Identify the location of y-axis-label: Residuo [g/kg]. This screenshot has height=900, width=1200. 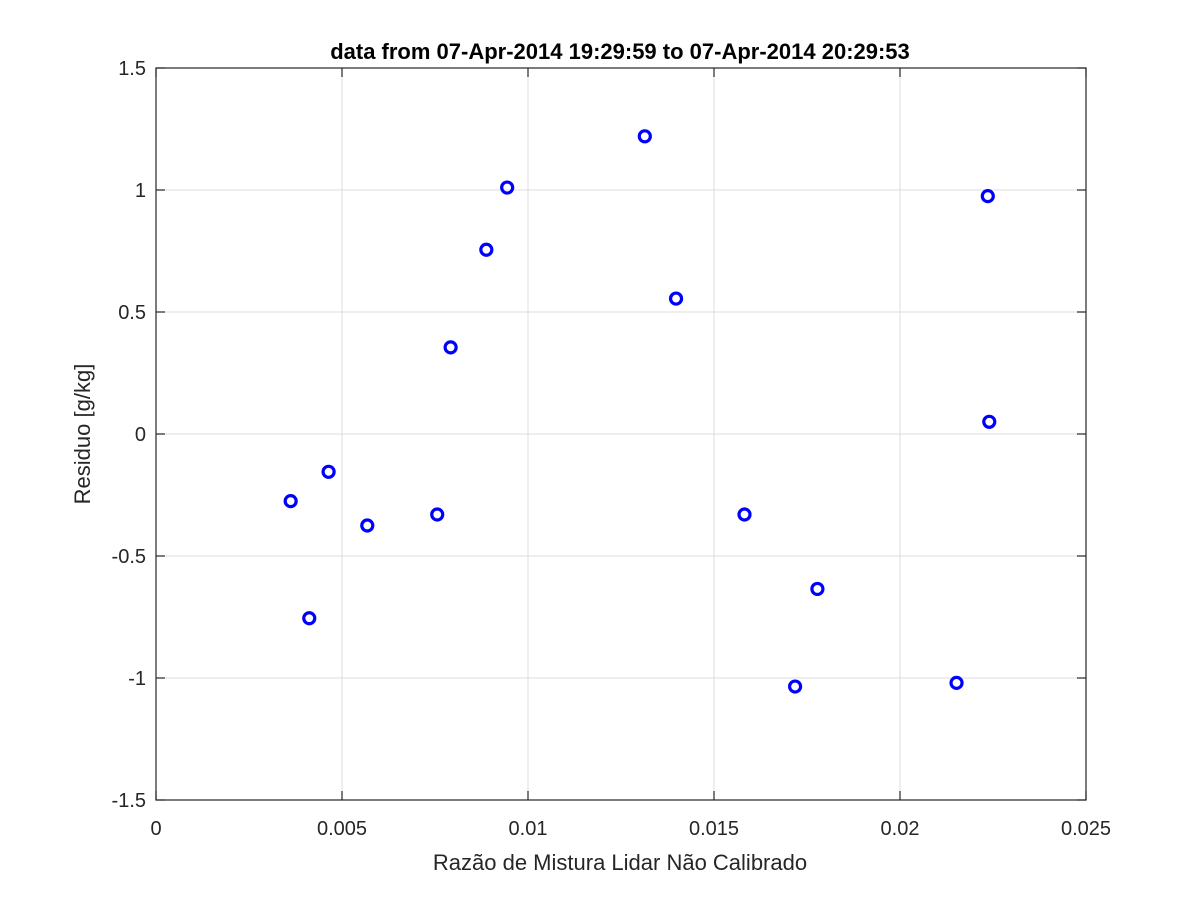
(82, 434).